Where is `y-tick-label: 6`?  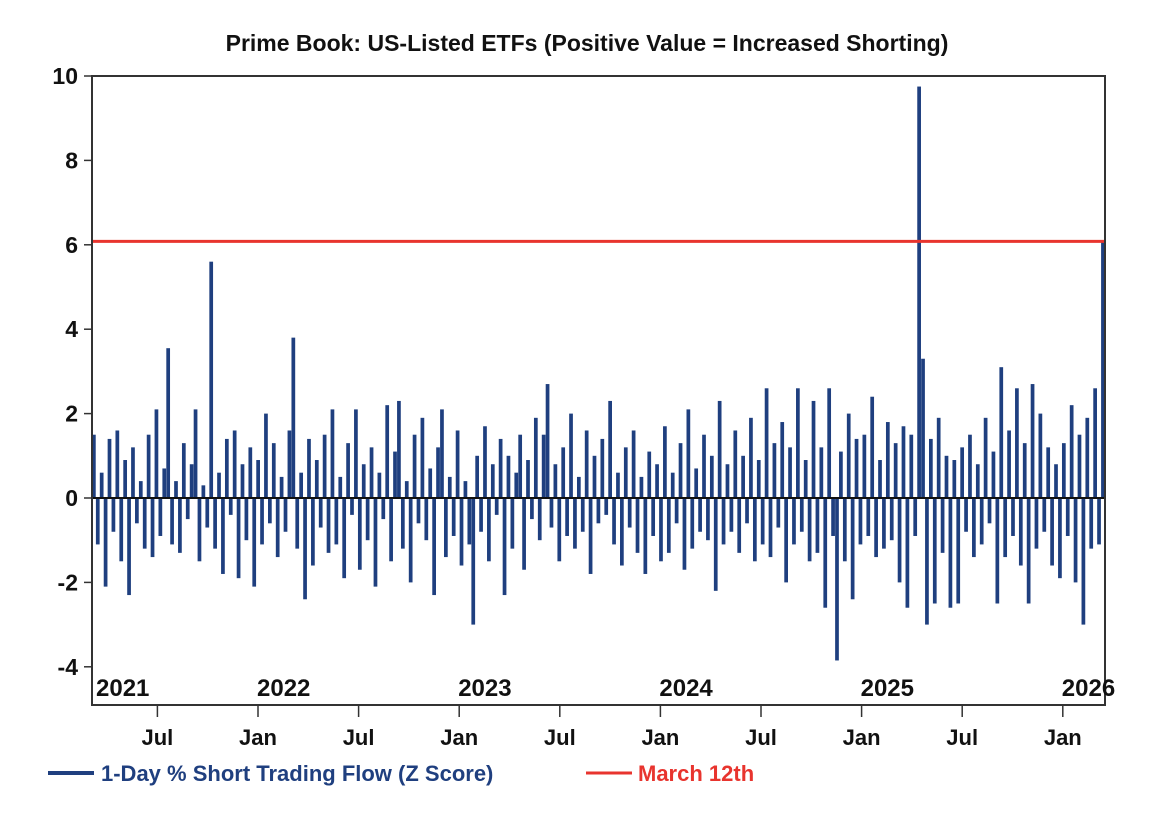
y-tick-label: 6 is located at coordinates (71, 245).